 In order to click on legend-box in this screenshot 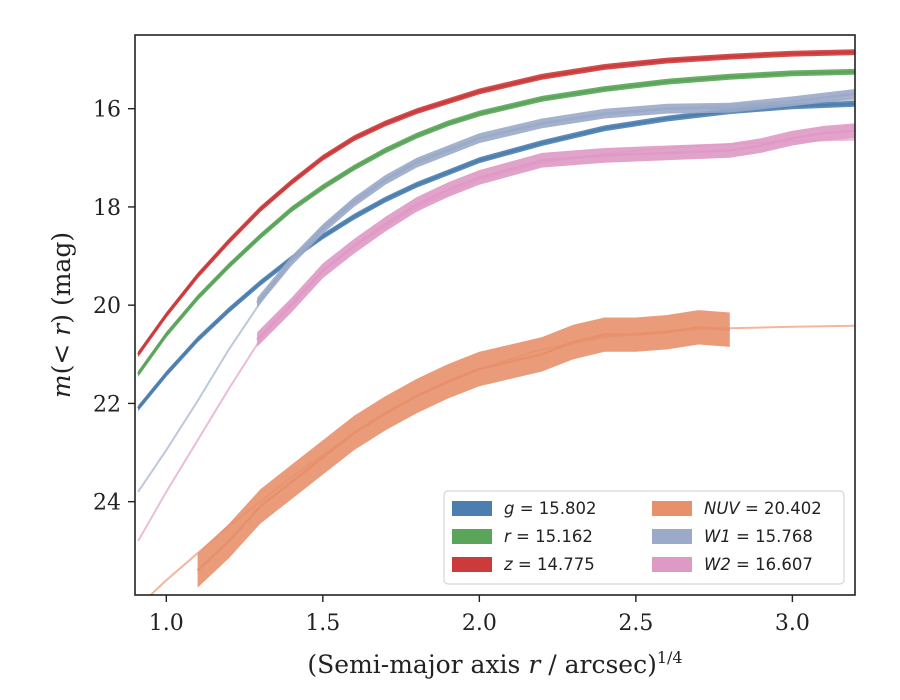, I will do `click(644, 537)`.